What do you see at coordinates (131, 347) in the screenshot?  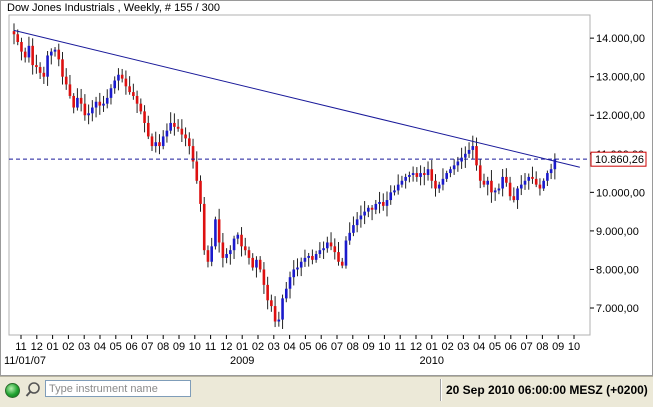 I see `x-tick-label: 06` at bounding box center [131, 347].